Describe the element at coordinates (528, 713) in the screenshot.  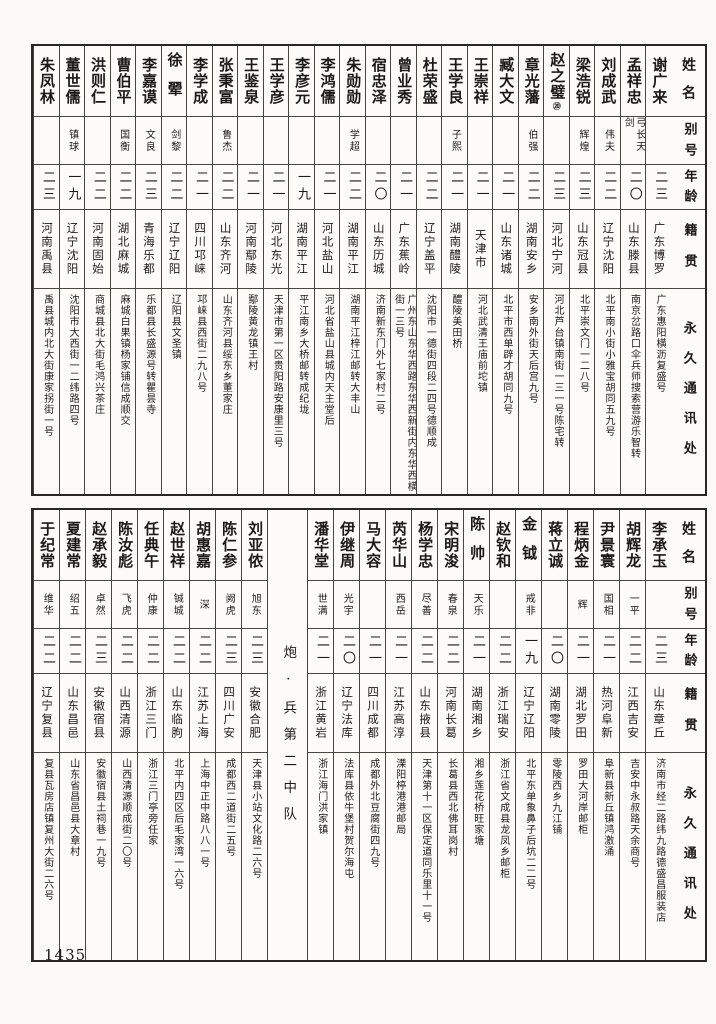
I see `person-native-place: 辽宁辽阳` at that location.